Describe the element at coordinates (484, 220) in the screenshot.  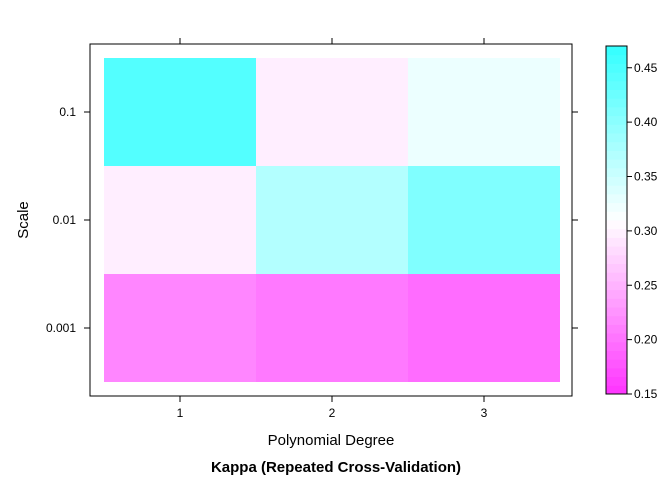
I see `heatmap-cell-0.01-3` at that location.